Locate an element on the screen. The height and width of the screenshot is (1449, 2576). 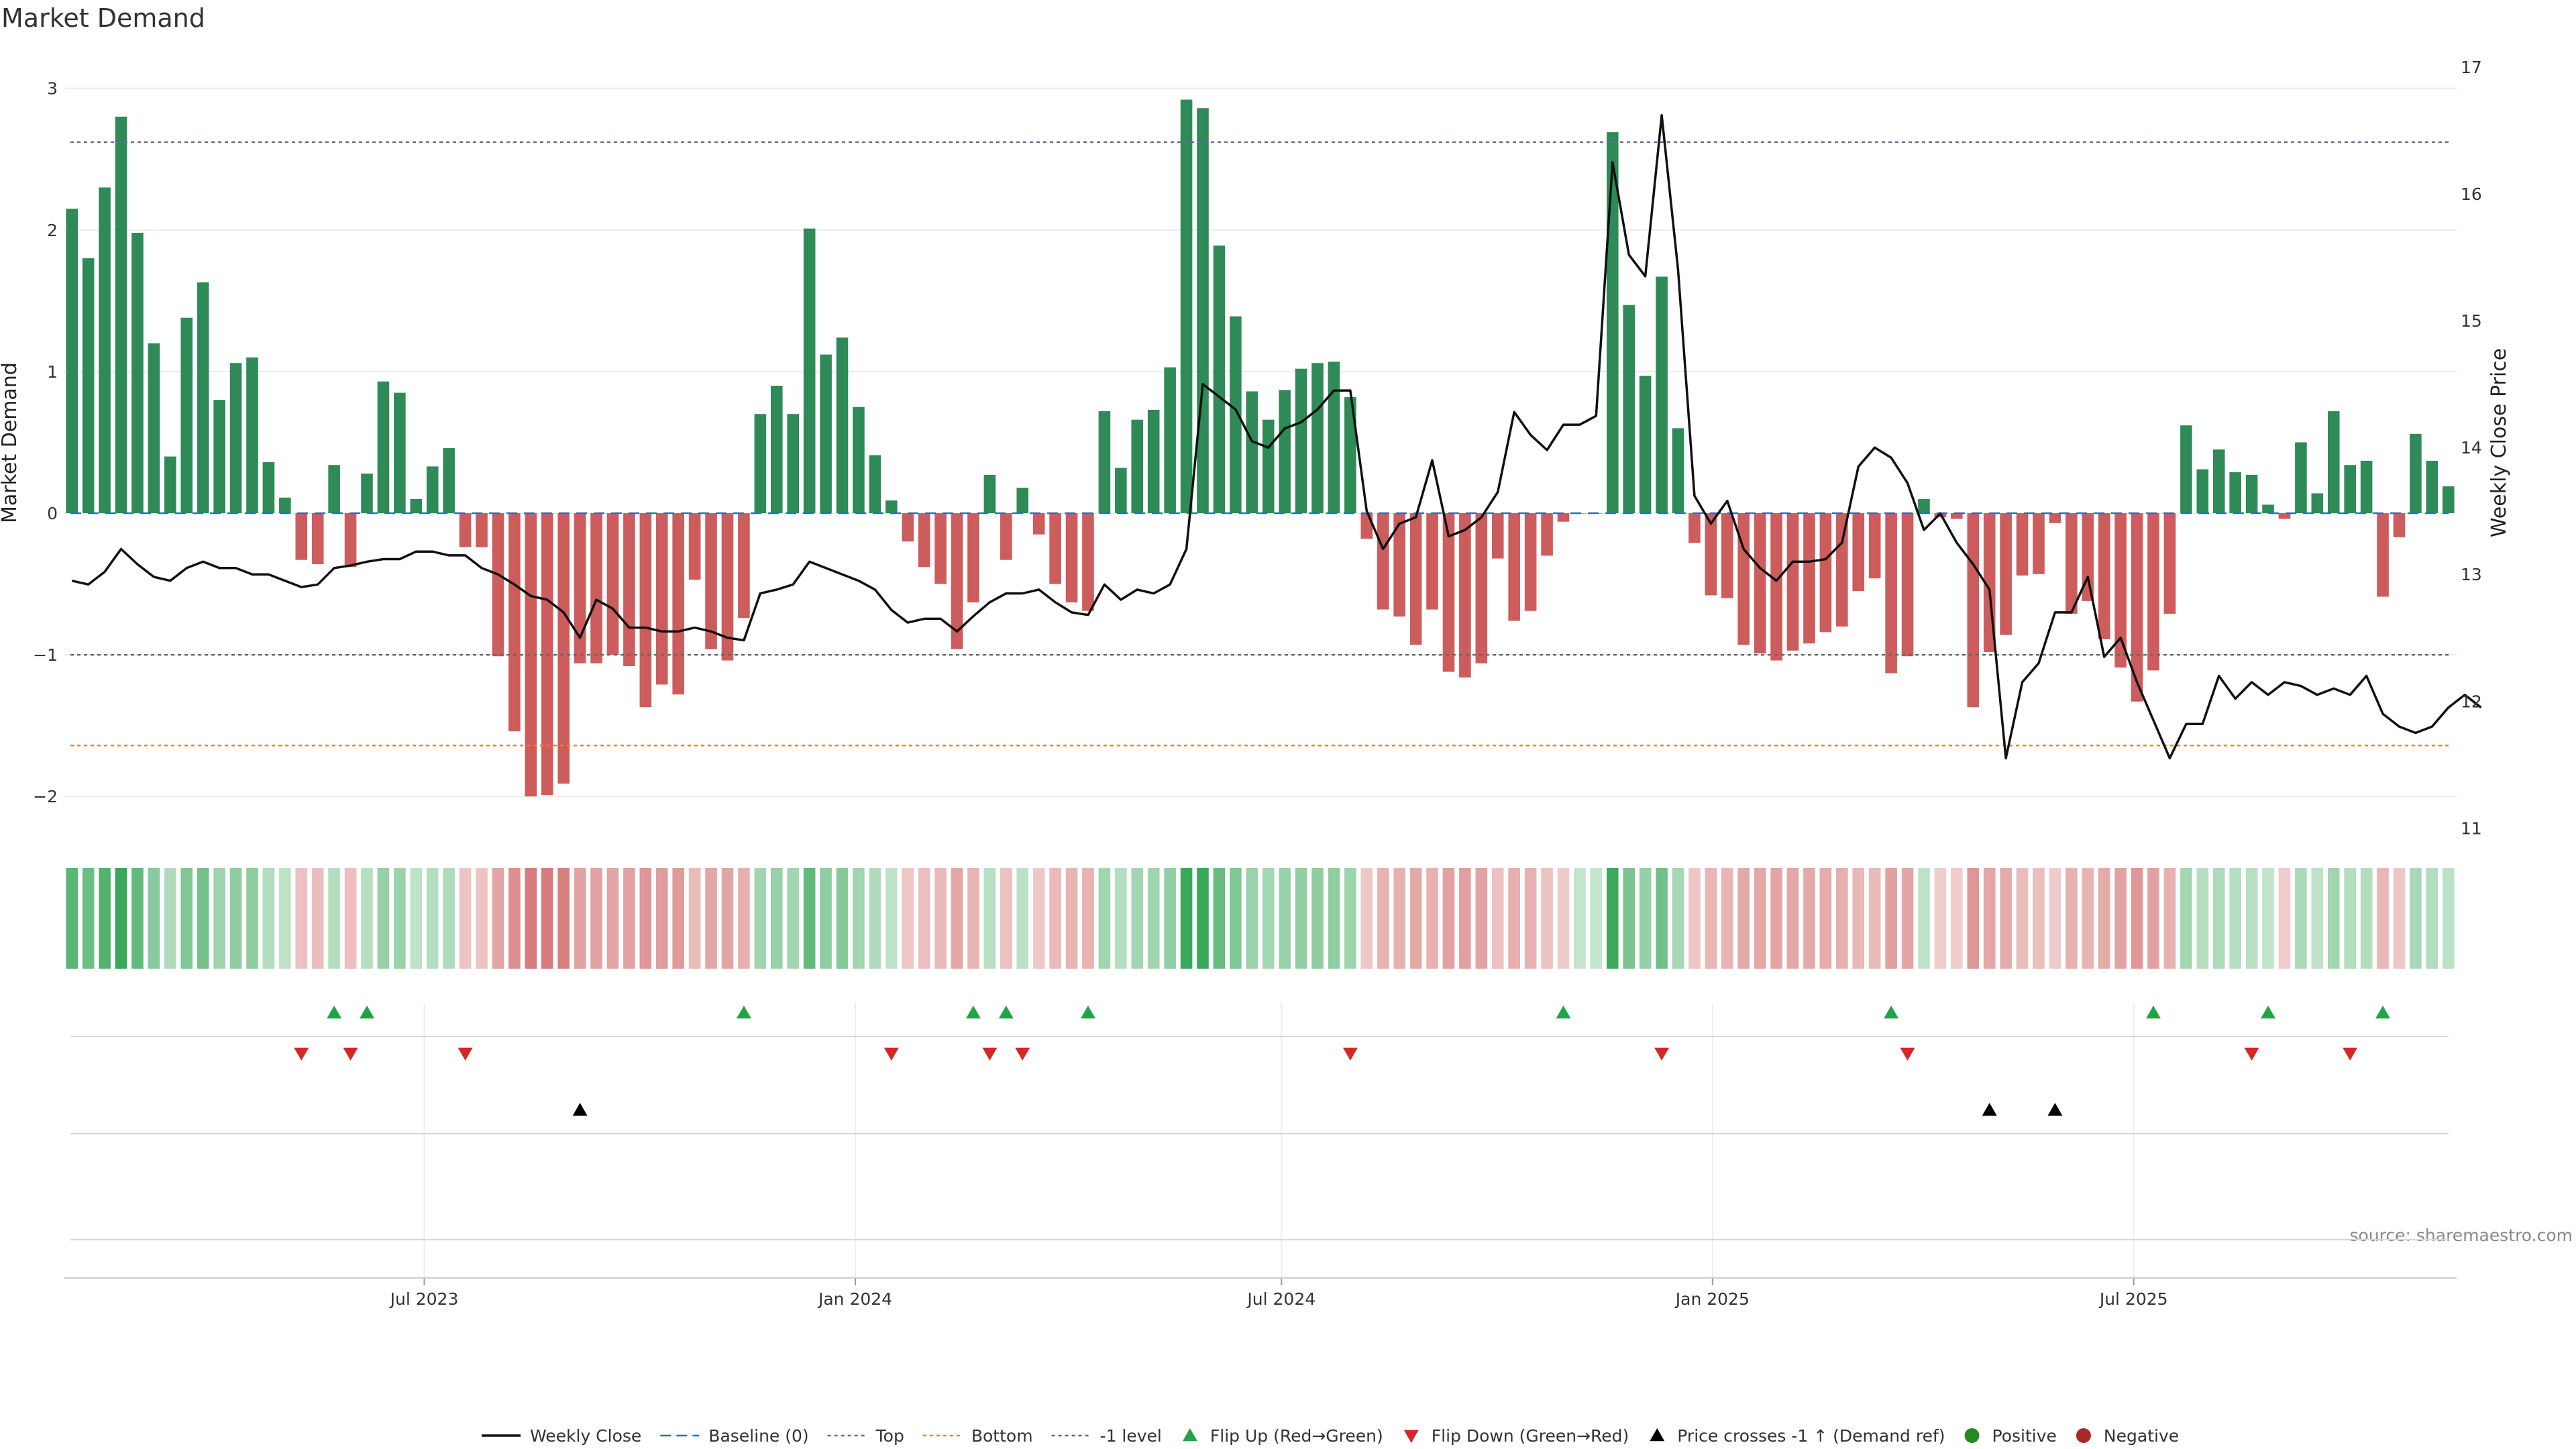
legend-label: Bottom is located at coordinates (1002, 1436).